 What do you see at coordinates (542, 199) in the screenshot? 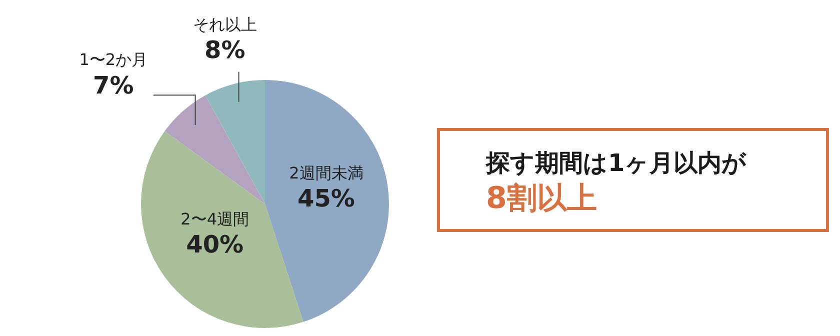
I see `text: 8割以上` at bounding box center [542, 199].